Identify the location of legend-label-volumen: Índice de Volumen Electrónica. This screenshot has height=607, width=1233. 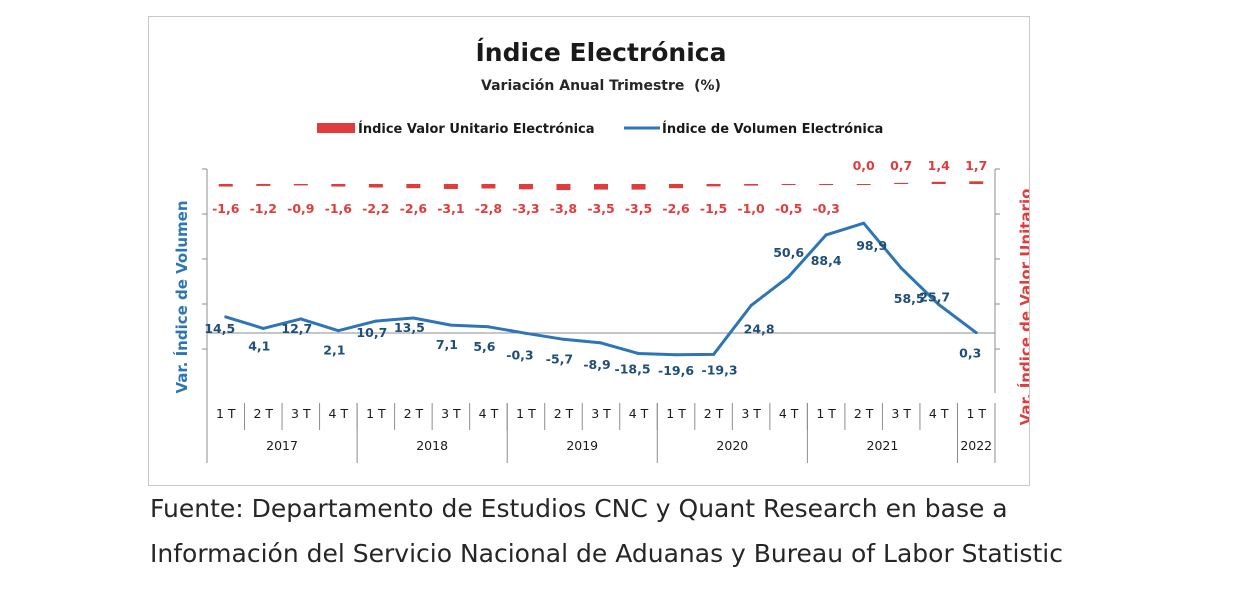
(772, 129).